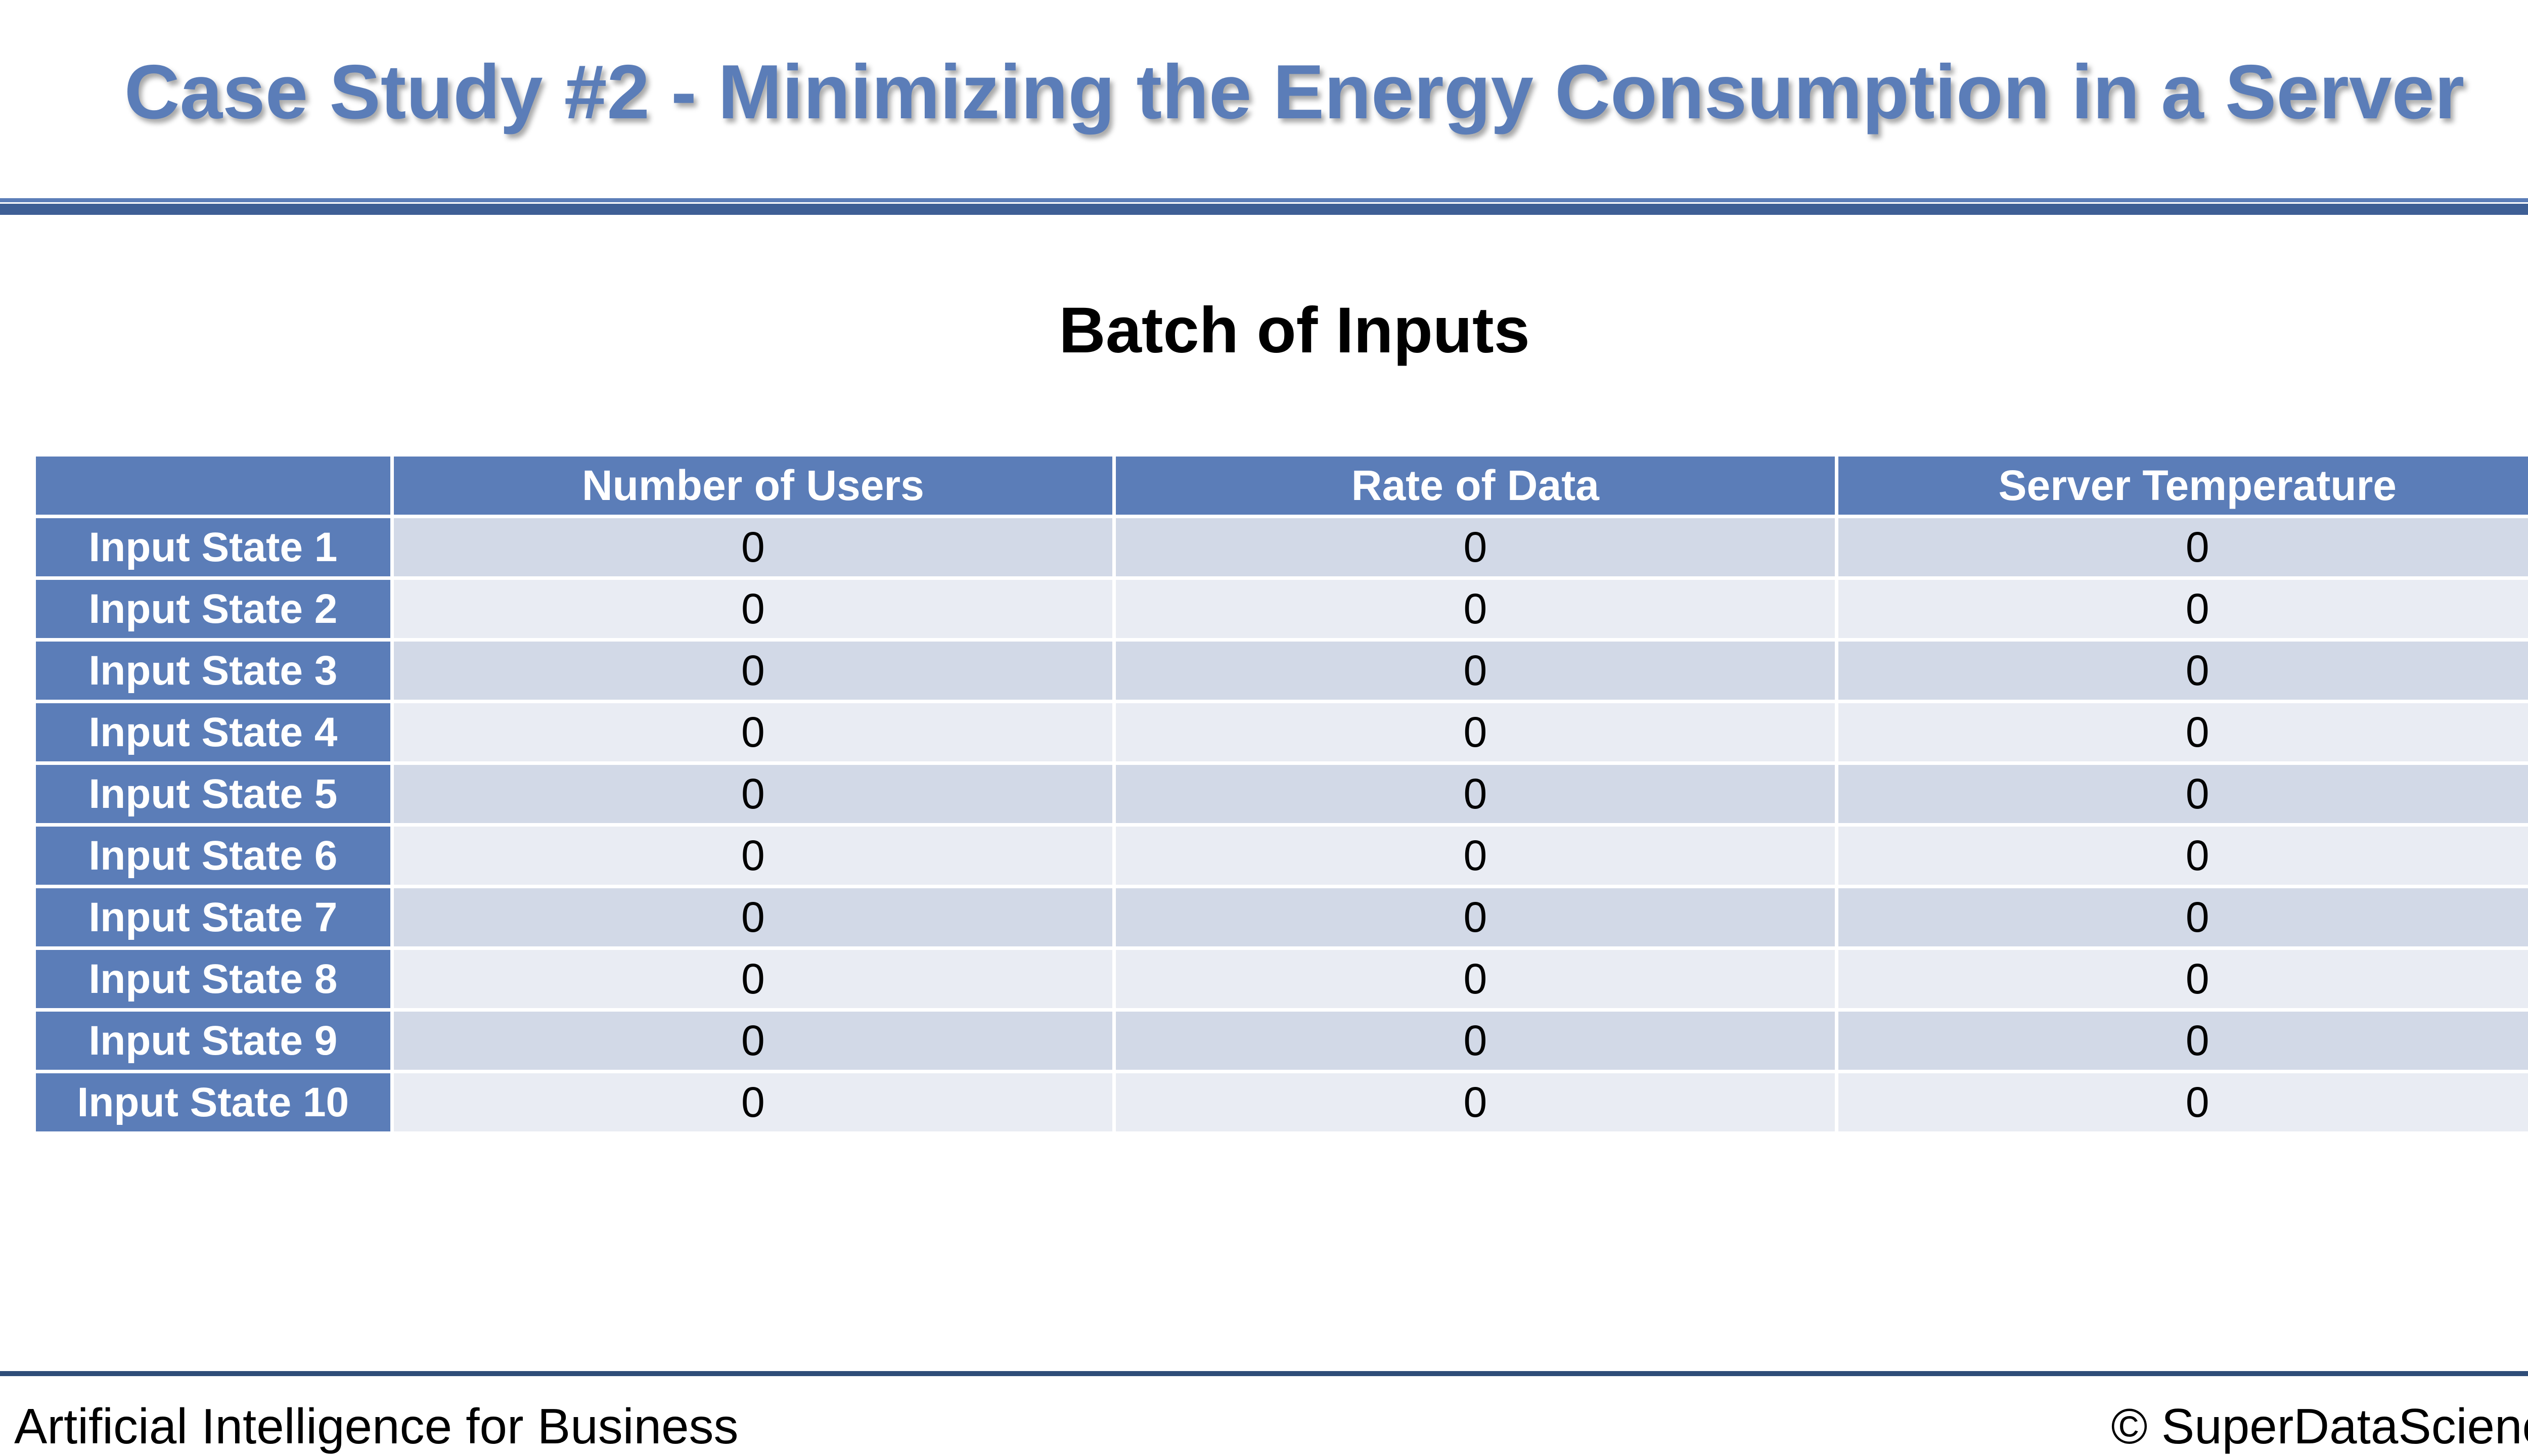 The image size is (2528, 1456). I want to click on table-row: Input State 6 0 0 0, so click(1282, 856).